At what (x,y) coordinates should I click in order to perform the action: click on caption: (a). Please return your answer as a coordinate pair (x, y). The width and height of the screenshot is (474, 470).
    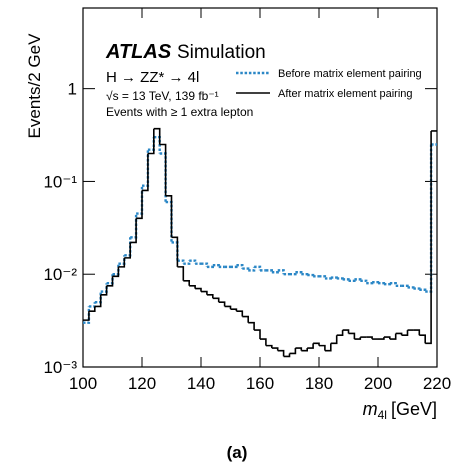
    Looking at the image, I should click on (237, 452).